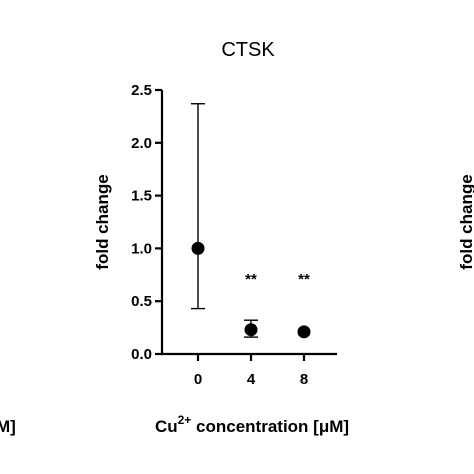 The image size is (474, 474). Describe the element at coordinates (8, 426) in the screenshot. I see `left-panel-label-fragment: M]` at that location.